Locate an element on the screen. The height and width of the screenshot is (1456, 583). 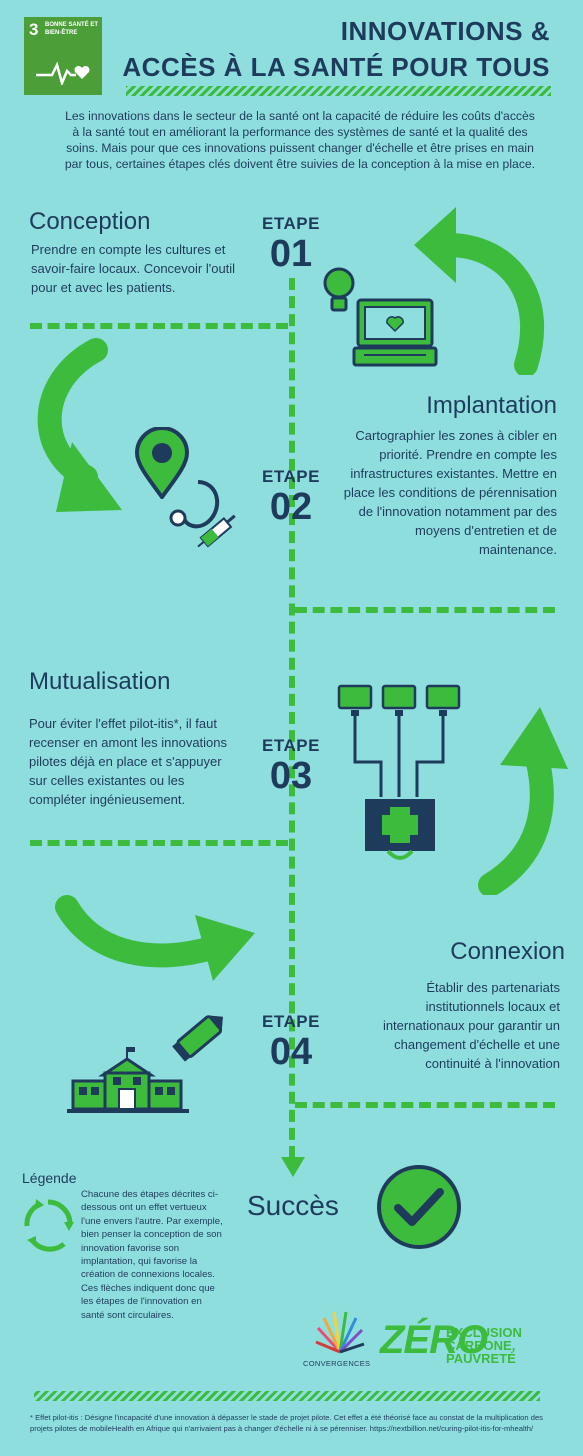
step-2-heading: Implantation is located at coordinates (491, 405).